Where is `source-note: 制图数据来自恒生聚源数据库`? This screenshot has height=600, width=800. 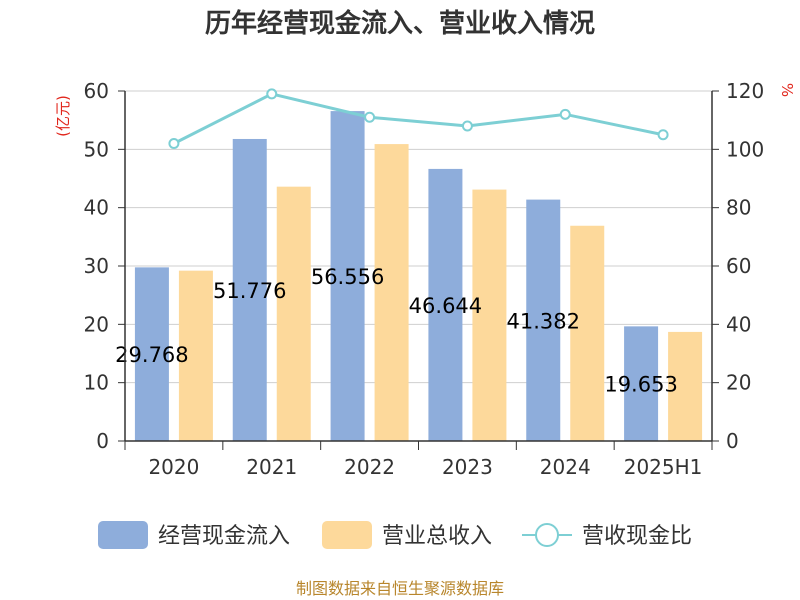 source-note: 制图数据来自恒生聚源数据库 is located at coordinates (400, 588).